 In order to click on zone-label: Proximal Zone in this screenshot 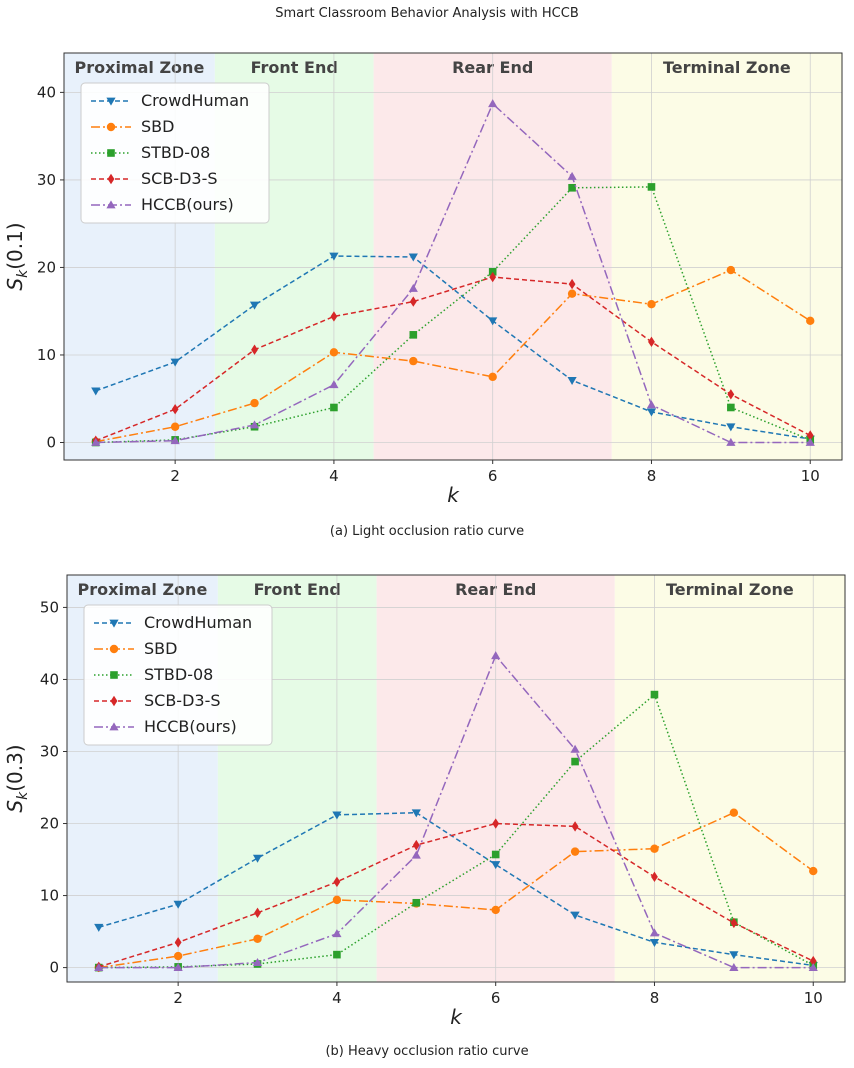, I will do `click(143, 589)`.